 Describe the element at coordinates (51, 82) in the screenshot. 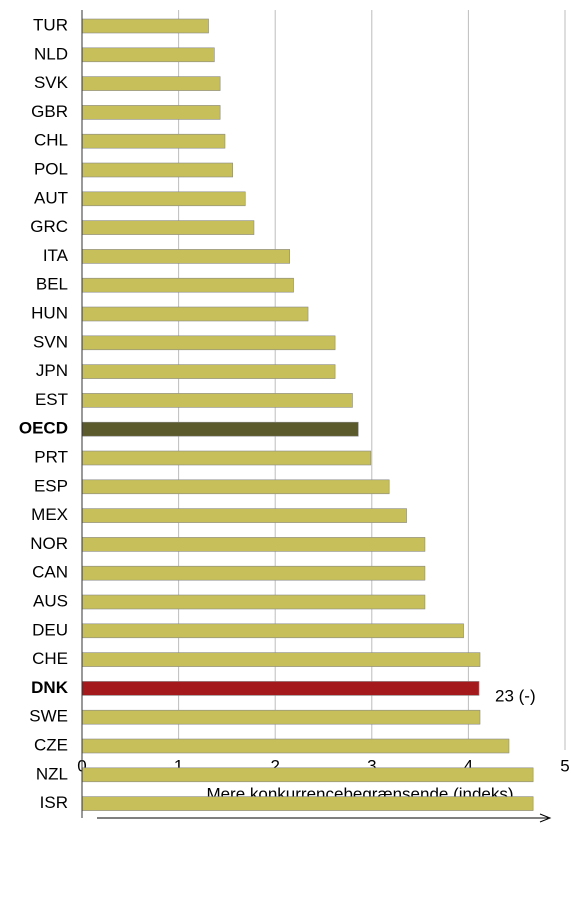

I see `y-tick-label: SVK` at that location.